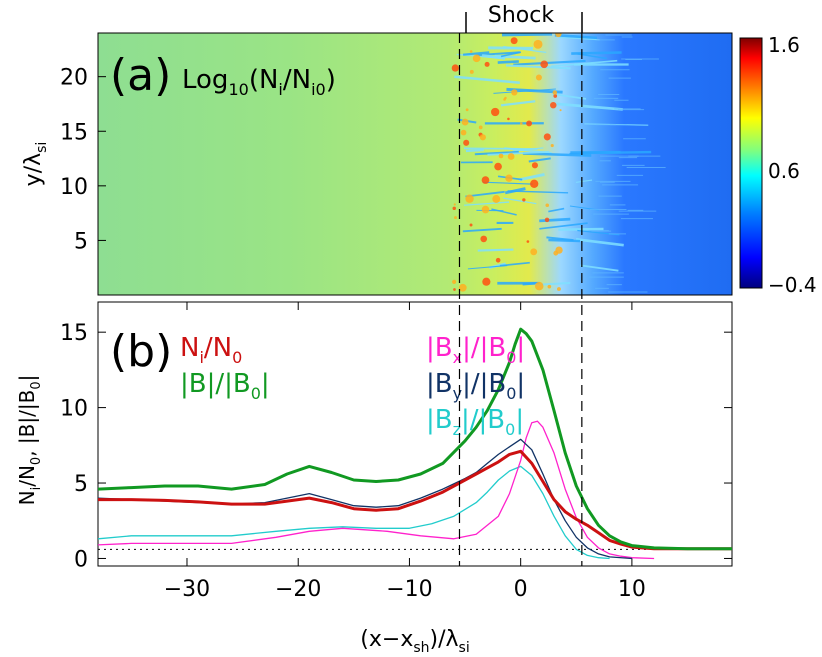  I want to click on b-y-tick-label: 10, so click(74, 409).